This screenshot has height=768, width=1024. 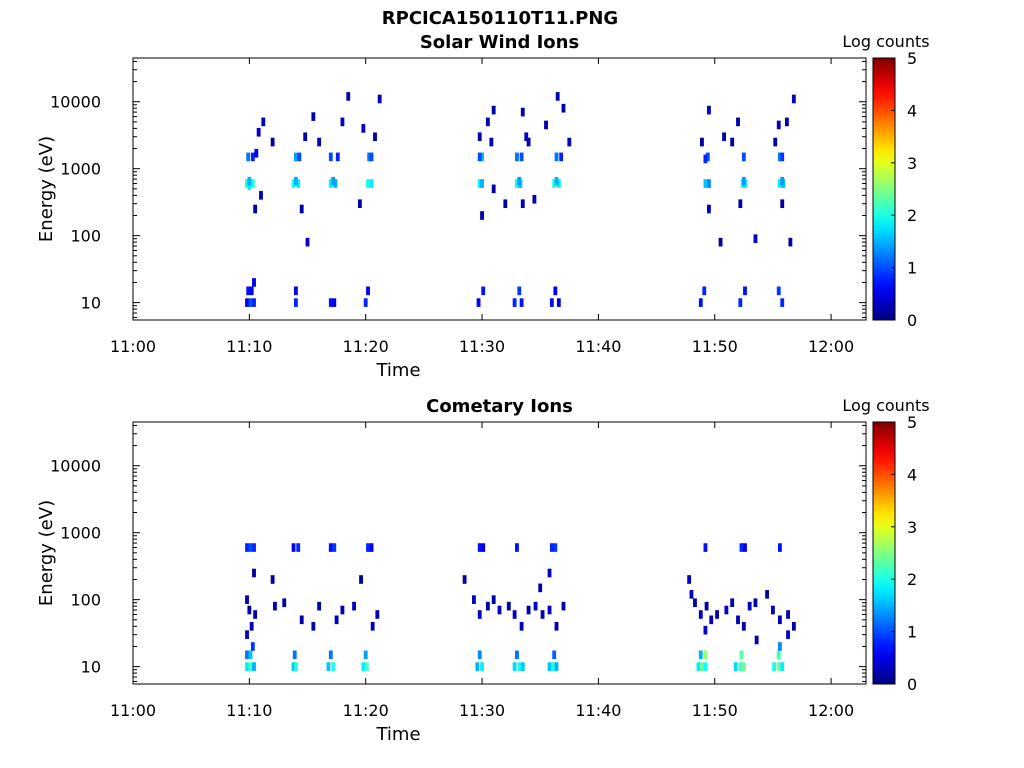 I want to click on x-tick-label: 12:00, so click(x=831, y=710).